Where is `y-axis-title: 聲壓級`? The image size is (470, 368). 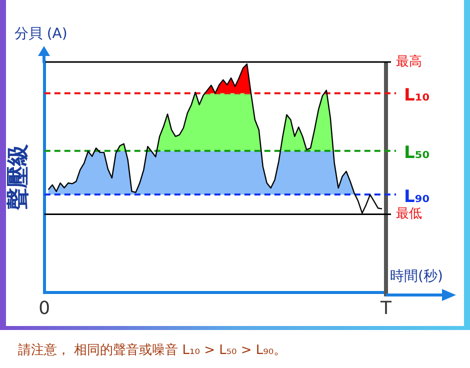
y-axis-title: 聲壓級 is located at coordinates (18, 178).